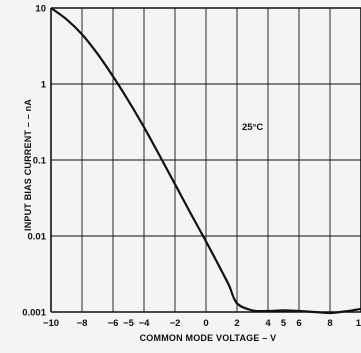 This screenshot has height=353, width=361. What do you see at coordinates (329, 323) in the screenshot?
I see `x-tick-label: 8` at bounding box center [329, 323].